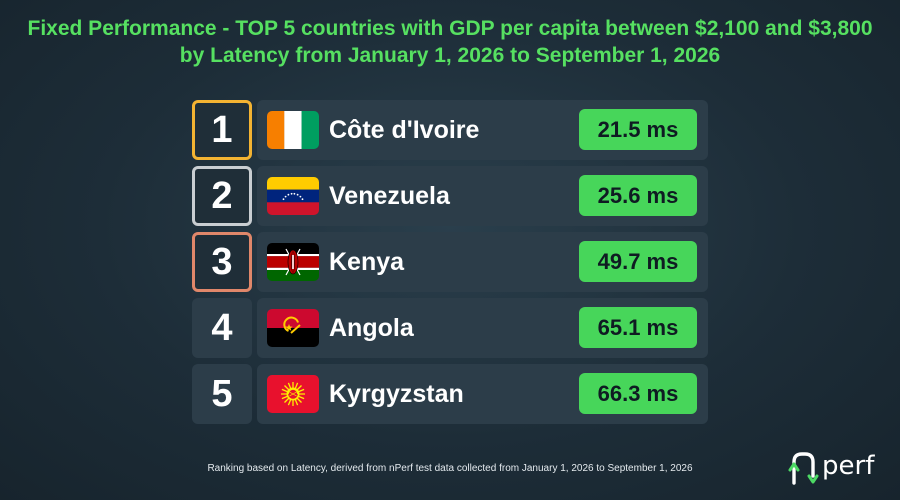 The image size is (900, 500). What do you see at coordinates (222, 196) in the screenshot?
I see `rank-badge-silver: 2` at bounding box center [222, 196].